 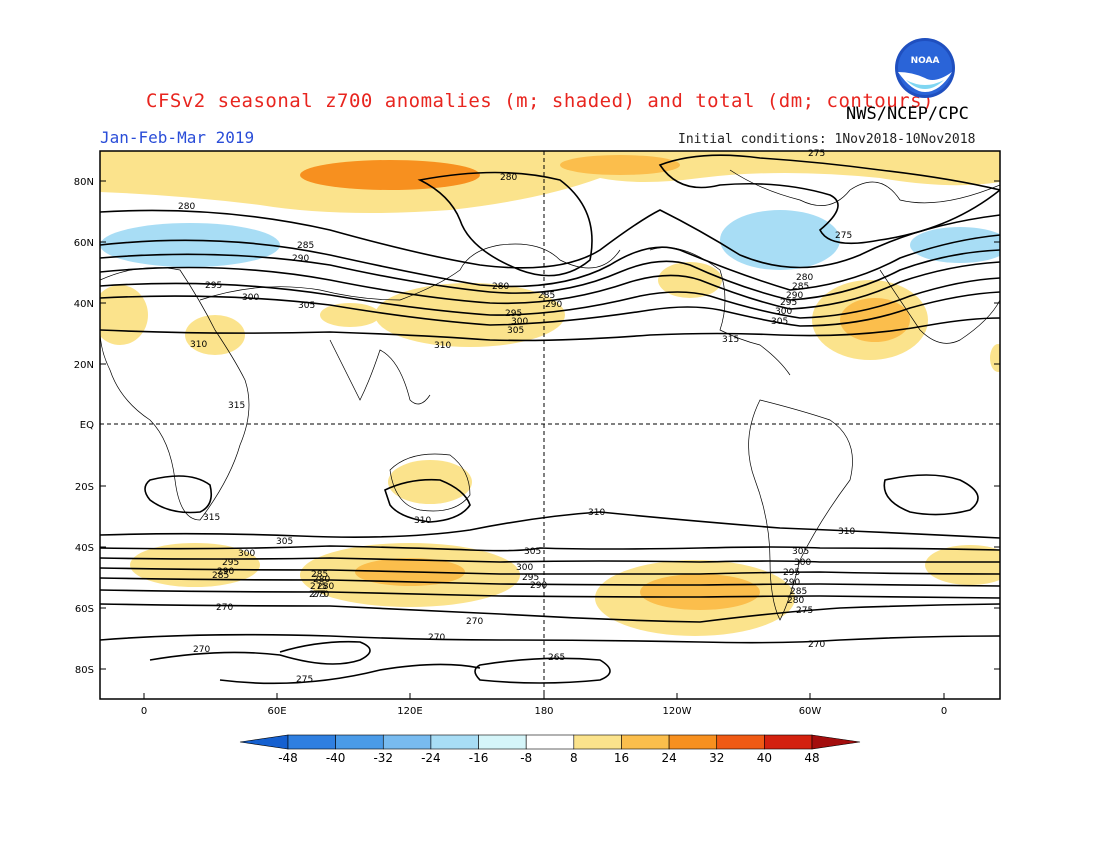 What do you see at coordinates (336, 758) in the screenshot?
I see `colorbar-label: -40` at bounding box center [336, 758].